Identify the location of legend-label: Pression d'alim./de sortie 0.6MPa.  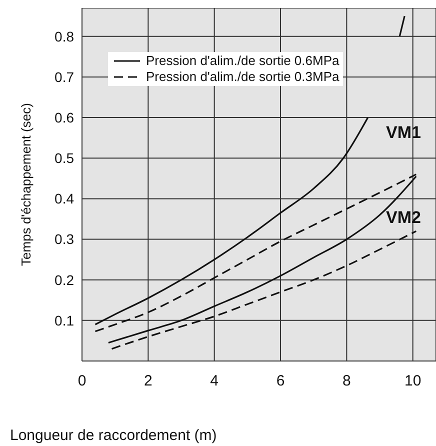
(243, 61).